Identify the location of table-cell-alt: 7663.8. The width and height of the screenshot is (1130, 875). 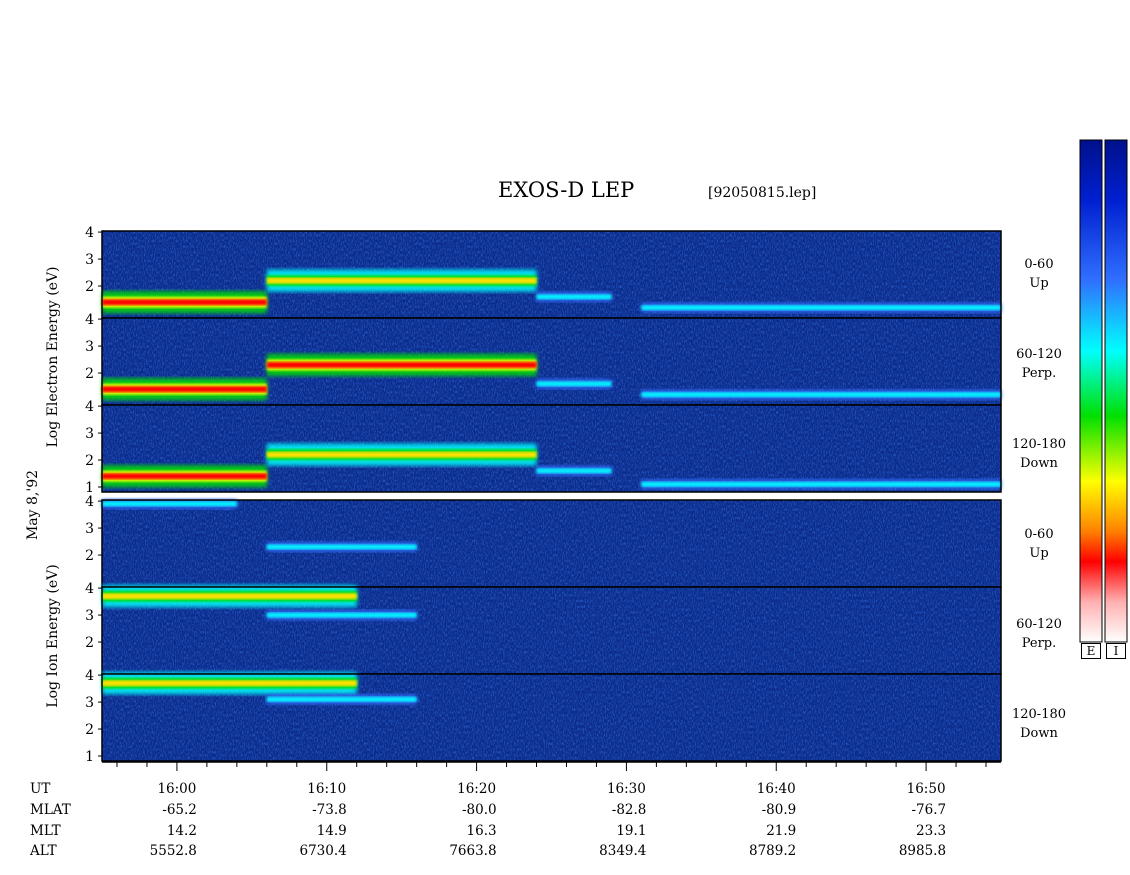
(473, 851).